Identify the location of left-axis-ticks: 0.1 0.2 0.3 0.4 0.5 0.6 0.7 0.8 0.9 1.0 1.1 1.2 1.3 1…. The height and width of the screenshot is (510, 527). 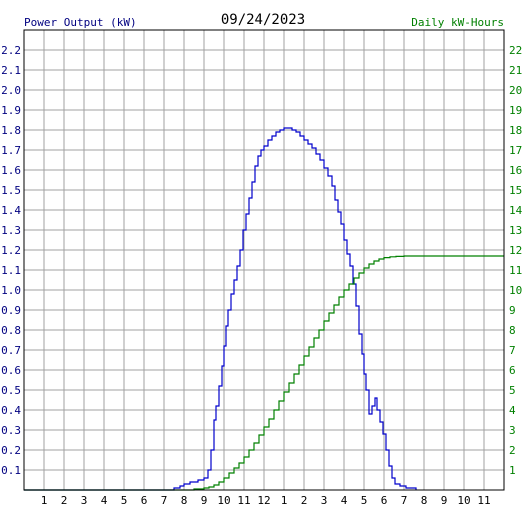
(11, 260).